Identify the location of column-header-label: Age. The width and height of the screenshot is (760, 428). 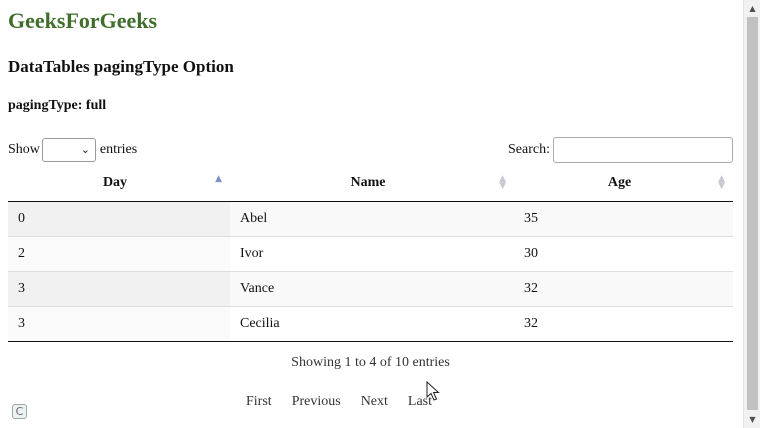
(619, 183).